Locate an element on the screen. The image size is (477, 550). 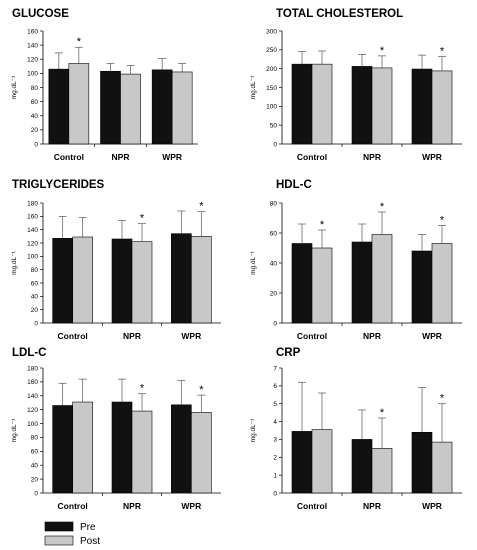
chart-title: LDL-C is located at coordinates (29, 353).